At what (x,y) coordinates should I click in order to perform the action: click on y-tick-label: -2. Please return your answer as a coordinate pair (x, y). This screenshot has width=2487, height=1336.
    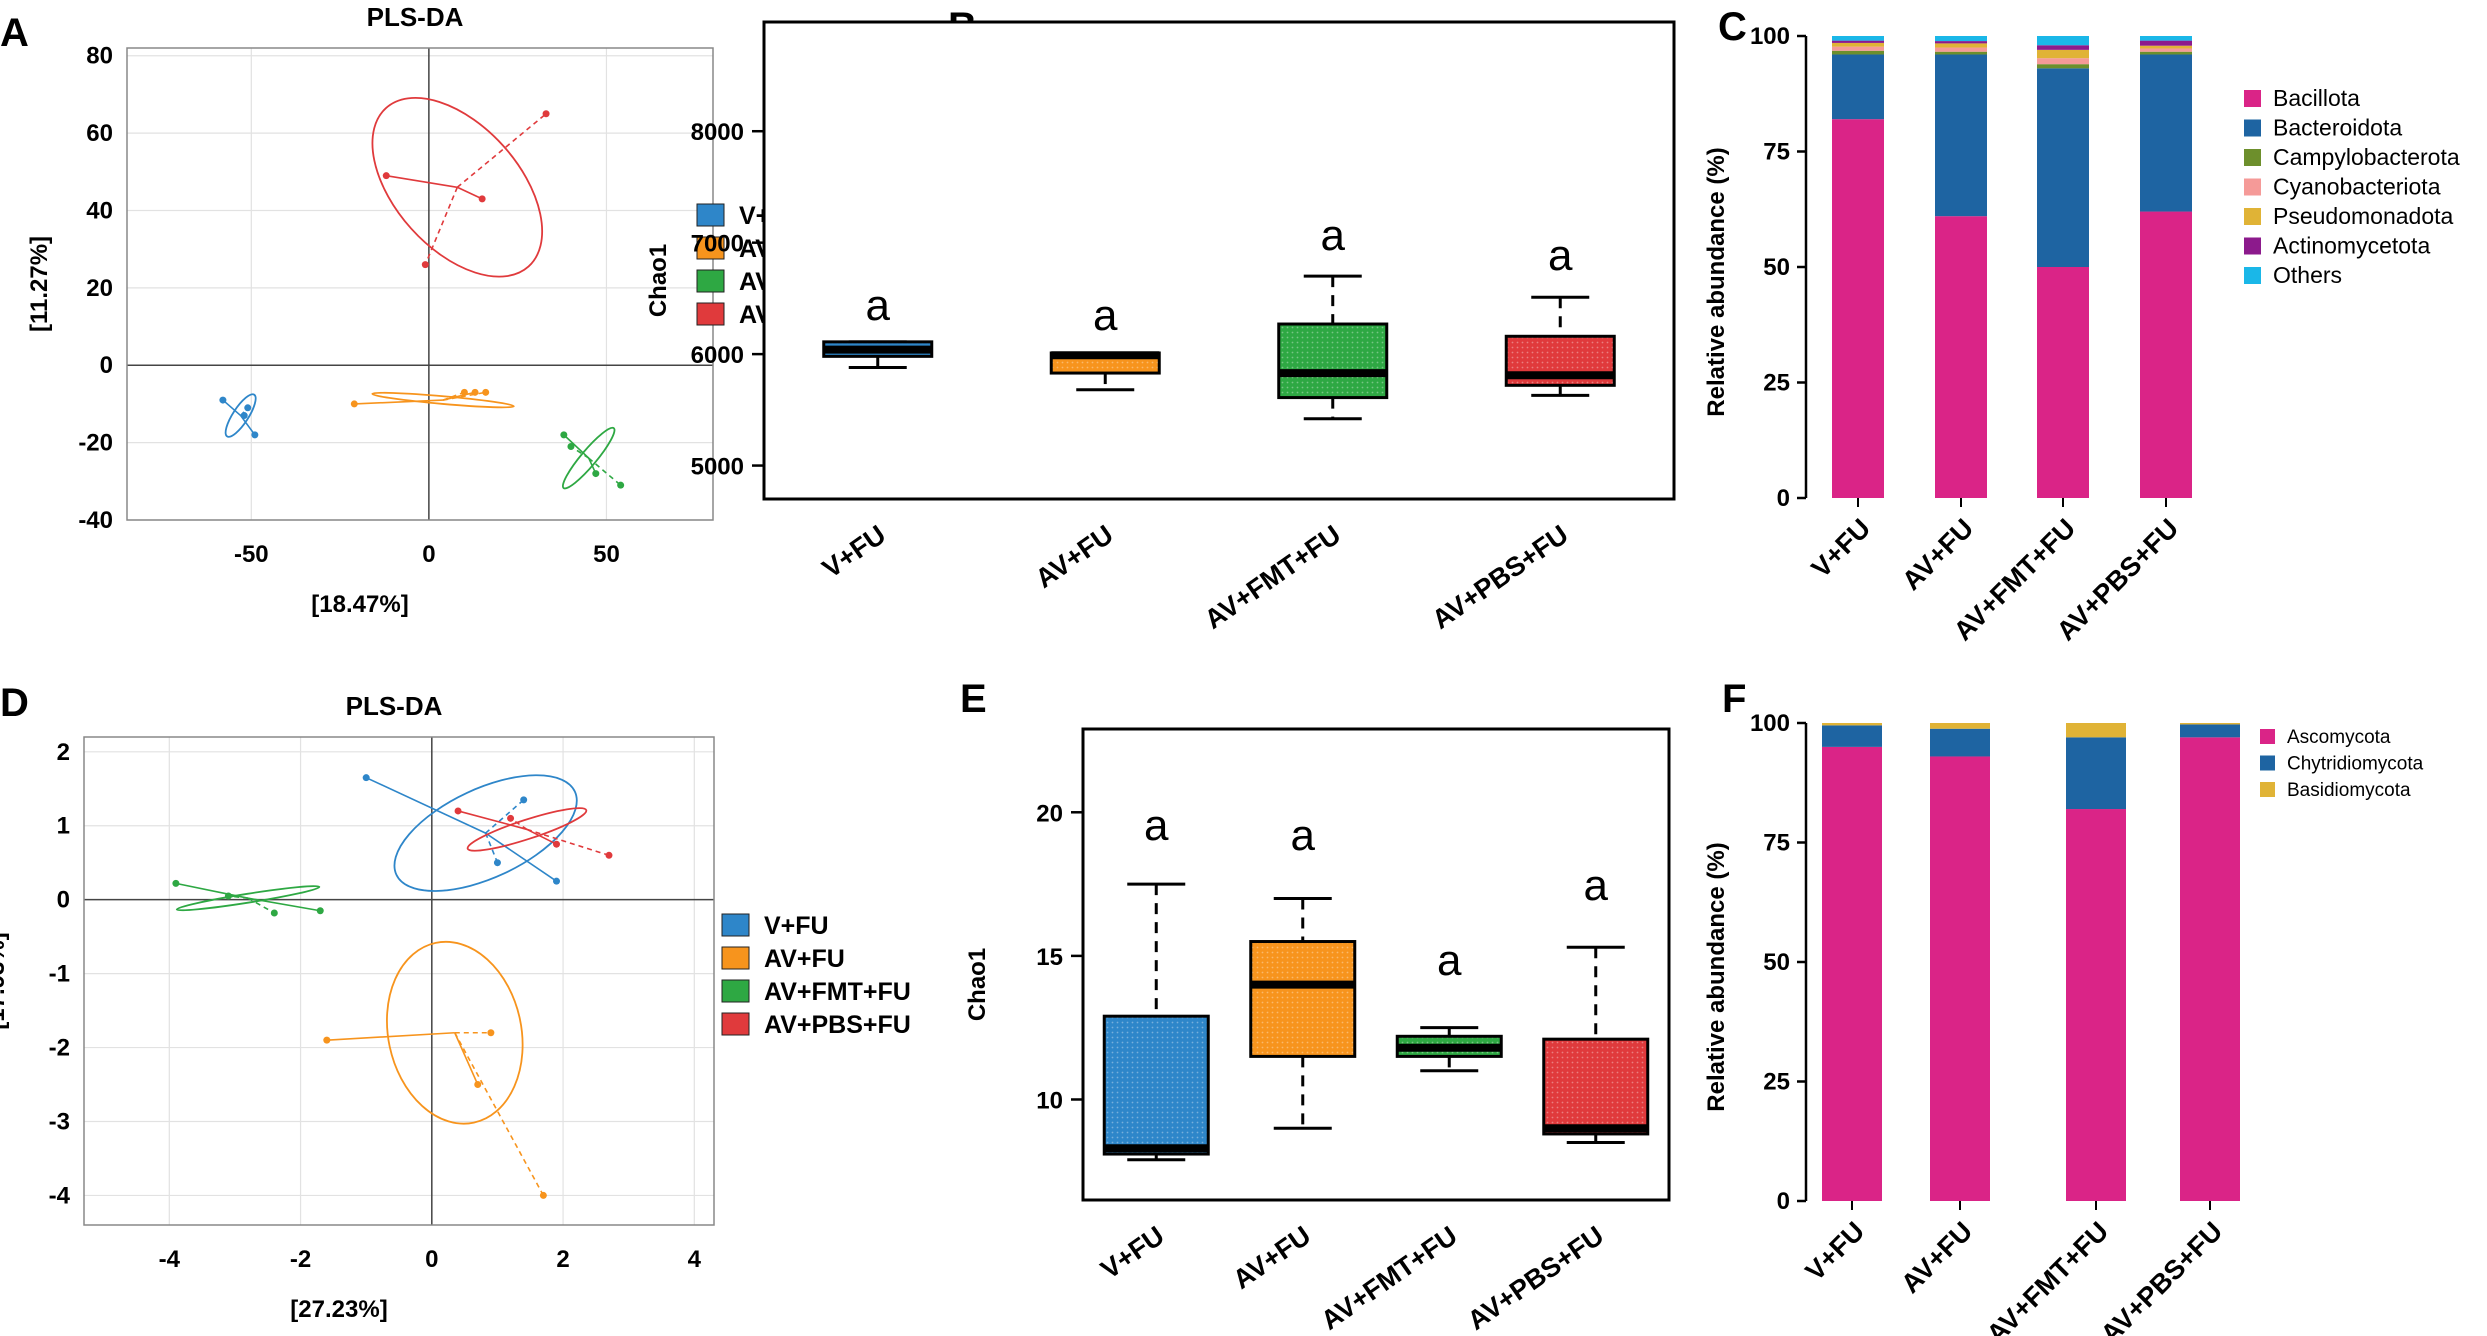
    Looking at the image, I should click on (59, 1048).